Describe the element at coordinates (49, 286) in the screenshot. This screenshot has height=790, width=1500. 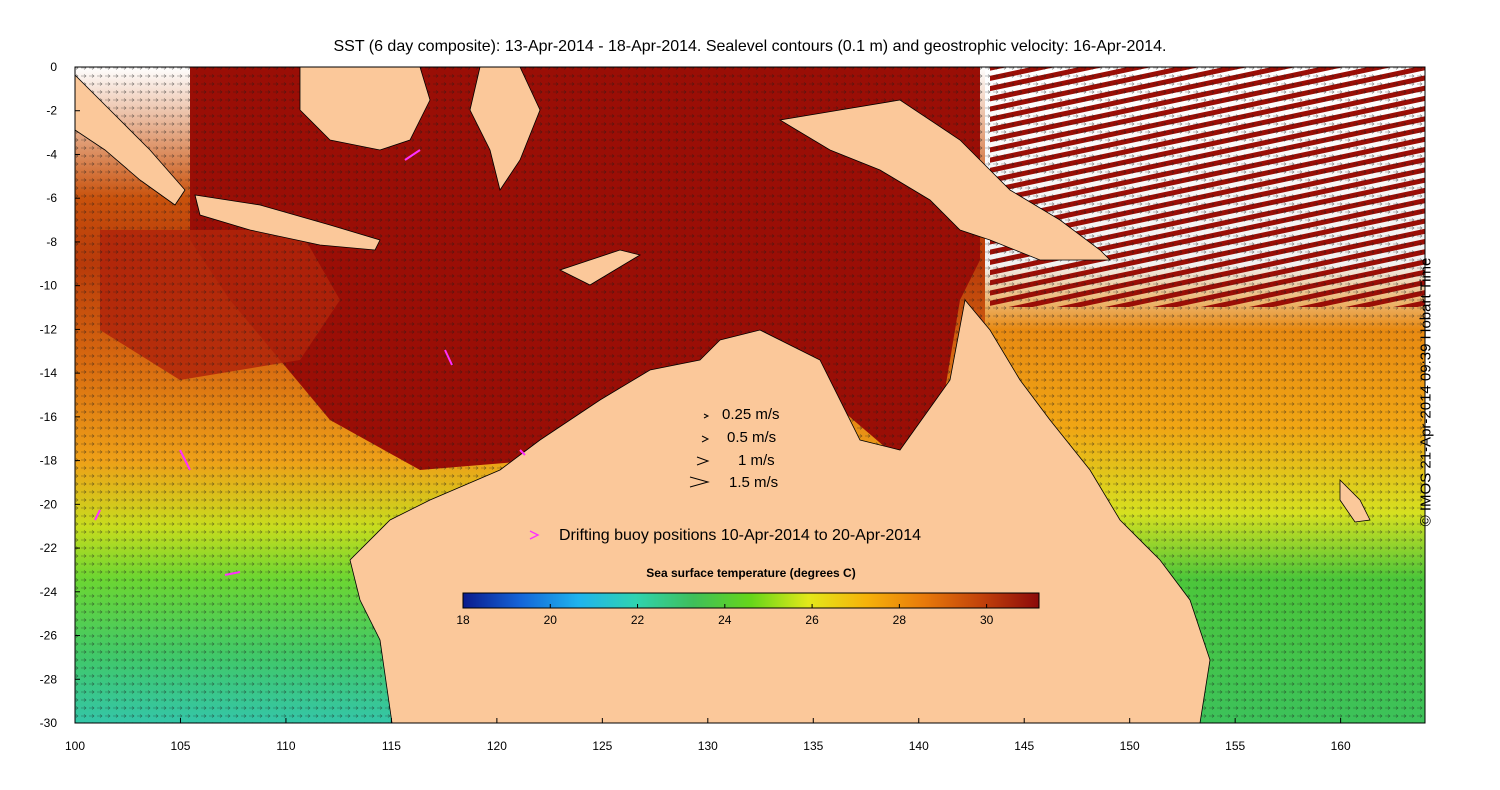
I see `y-tick-label: -10` at that location.